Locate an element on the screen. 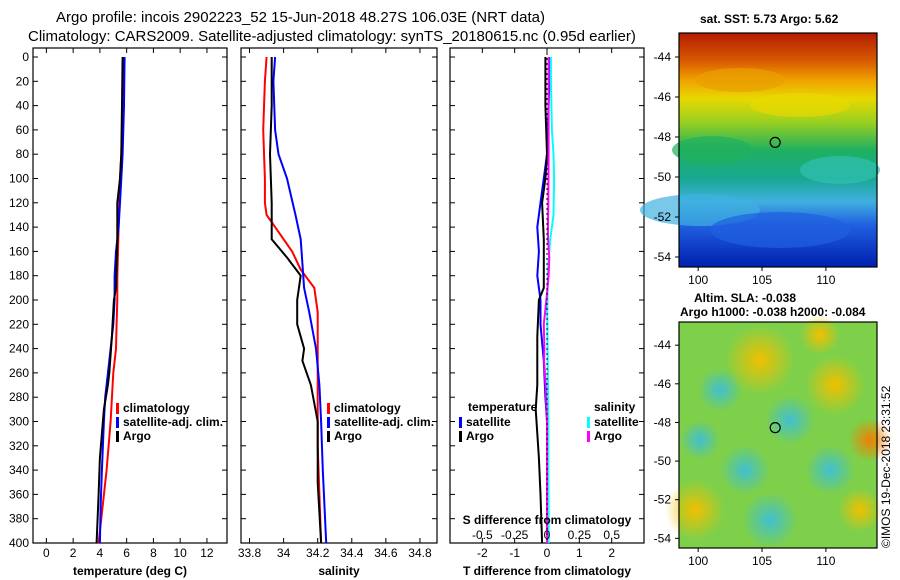  imos-watermark: ©IMOS 19-Dec-2018 23:31:52 is located at coordinates (886, 466).